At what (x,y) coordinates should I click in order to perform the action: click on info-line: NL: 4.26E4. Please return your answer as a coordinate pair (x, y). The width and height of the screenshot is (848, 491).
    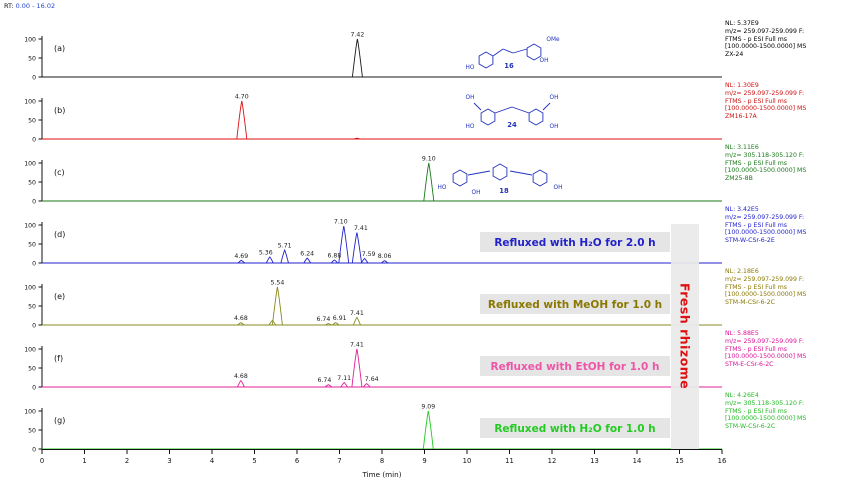
    Looking at the image, I should click on (742, 395).